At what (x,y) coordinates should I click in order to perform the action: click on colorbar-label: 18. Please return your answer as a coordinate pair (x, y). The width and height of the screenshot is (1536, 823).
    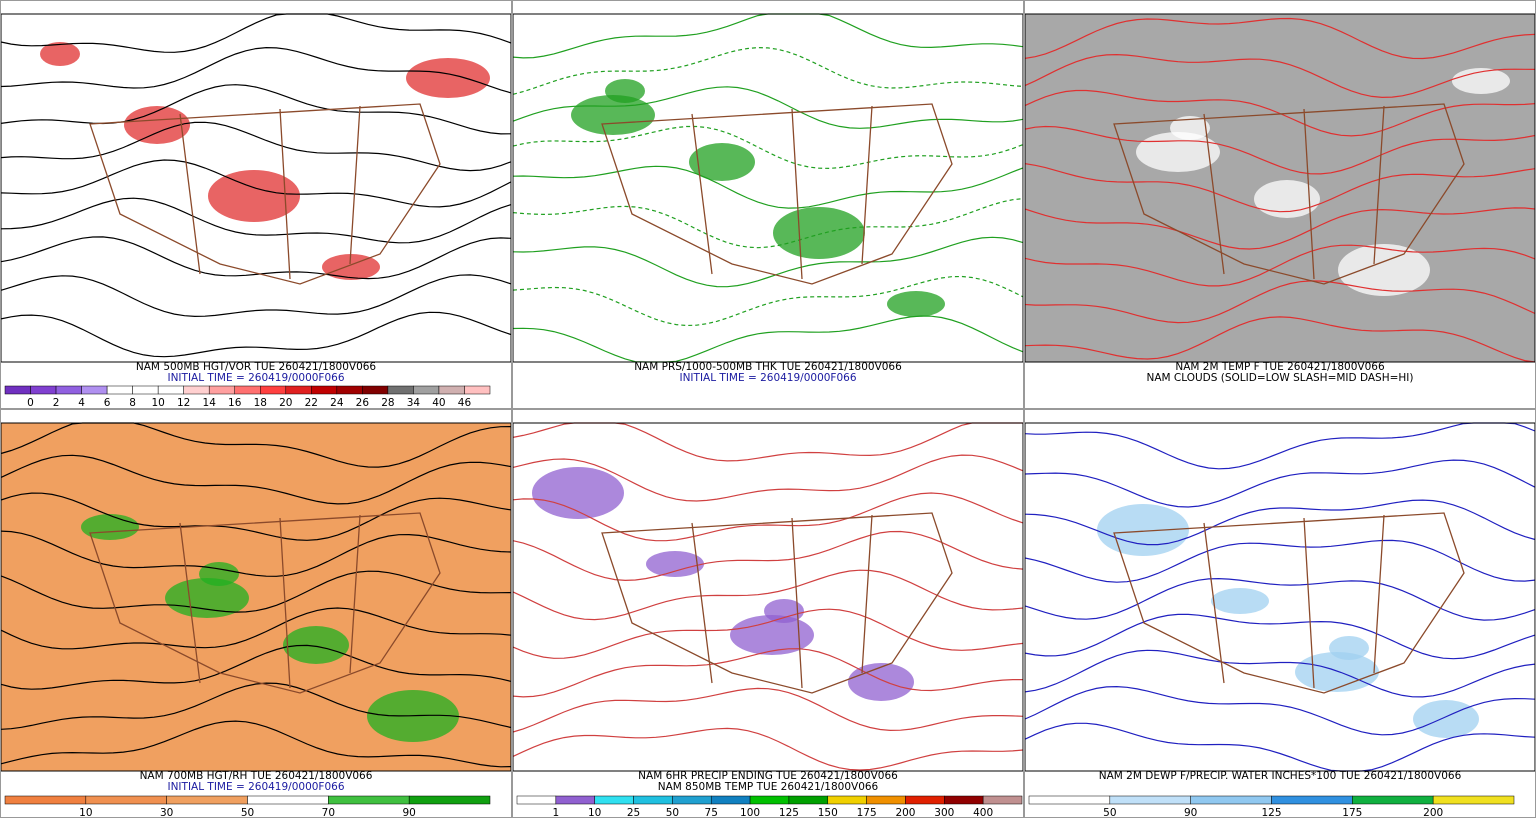
    Looking at the image, I should click on (260, 403).